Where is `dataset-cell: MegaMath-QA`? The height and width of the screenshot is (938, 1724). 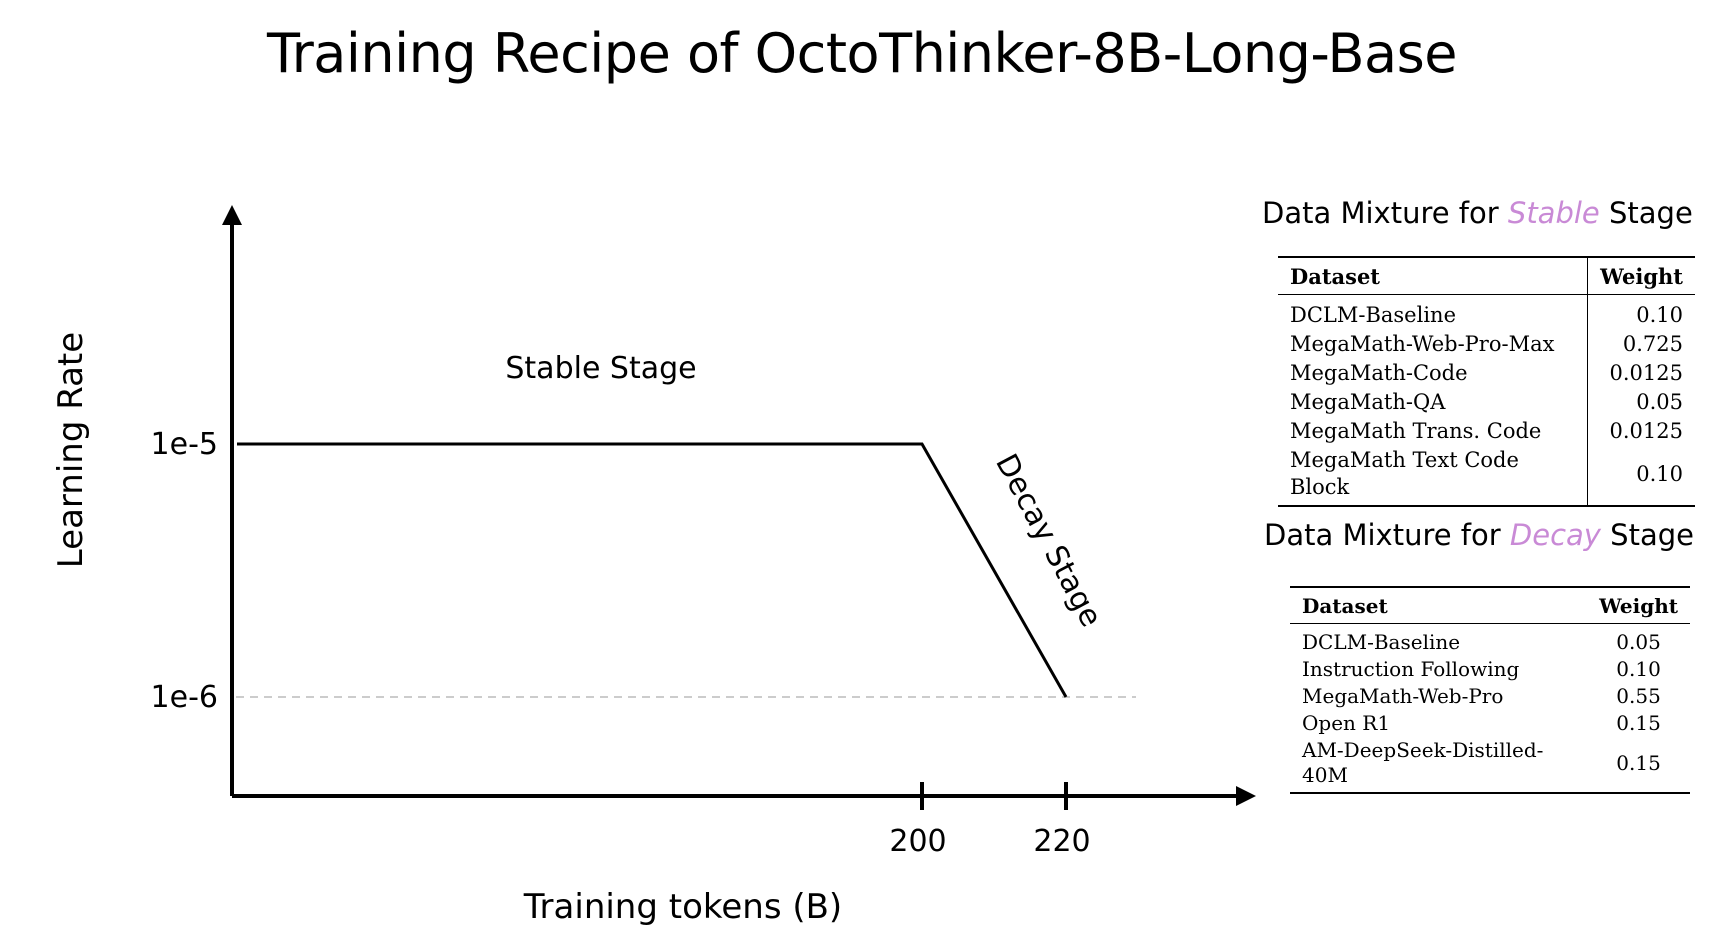
dataset-cell: MegaMath-QA is located at coordinates (1368, 402).